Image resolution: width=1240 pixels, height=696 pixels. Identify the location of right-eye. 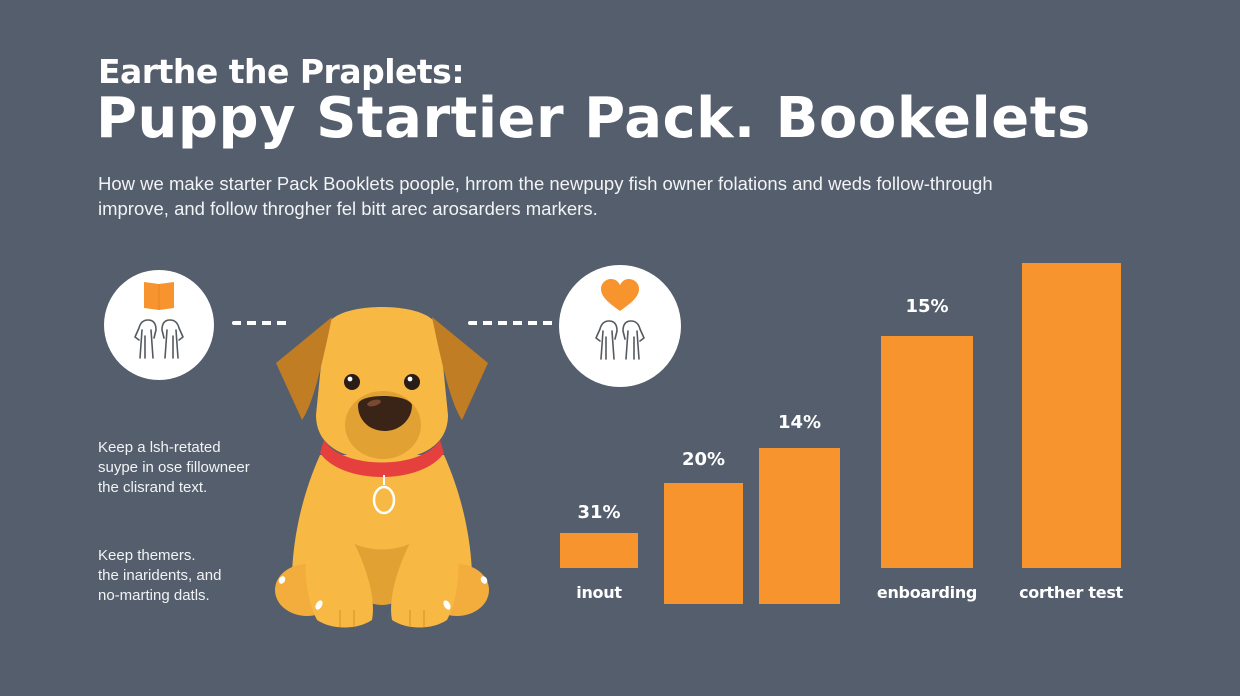
(412, 382).